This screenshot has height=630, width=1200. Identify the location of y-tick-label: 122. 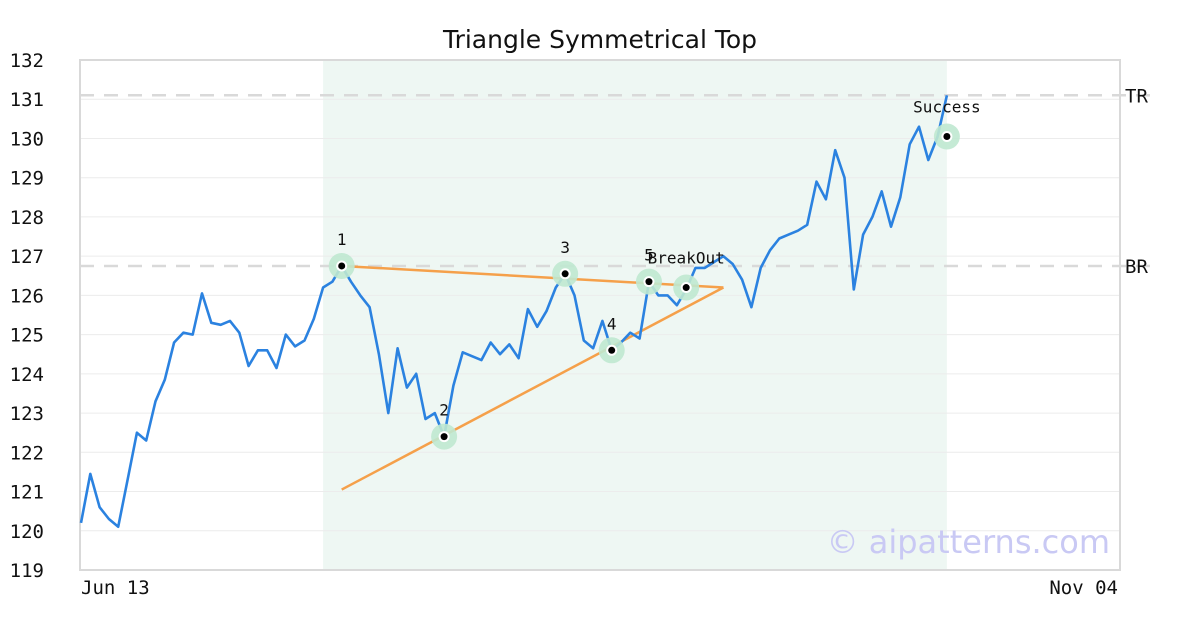
(27, 453).